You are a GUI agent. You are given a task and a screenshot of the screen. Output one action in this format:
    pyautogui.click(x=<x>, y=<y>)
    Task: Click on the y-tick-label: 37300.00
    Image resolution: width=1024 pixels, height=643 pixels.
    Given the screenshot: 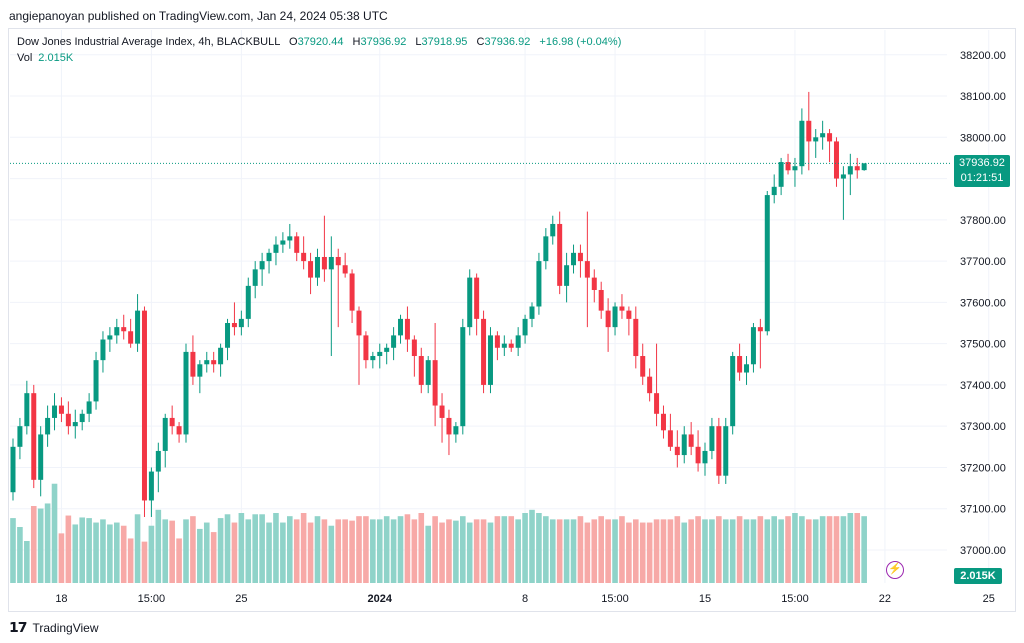 What is the action you would take?
    pyautogui.click(x=983, y=427)
    